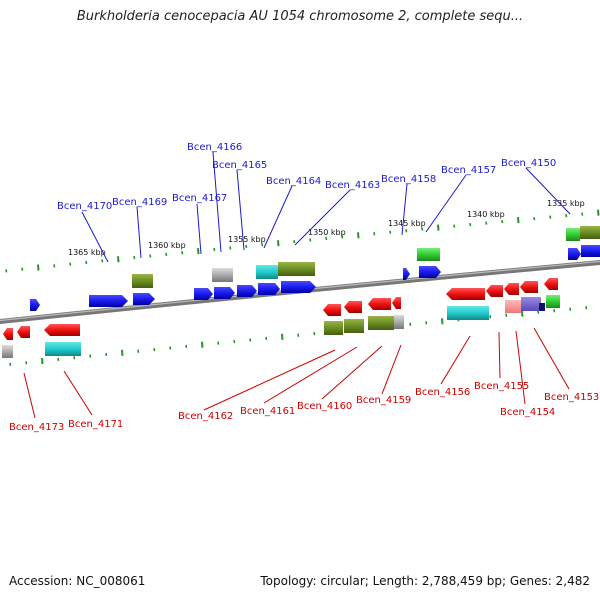  I want to click on feature-bcen4156-arrow, so click(465, 294).